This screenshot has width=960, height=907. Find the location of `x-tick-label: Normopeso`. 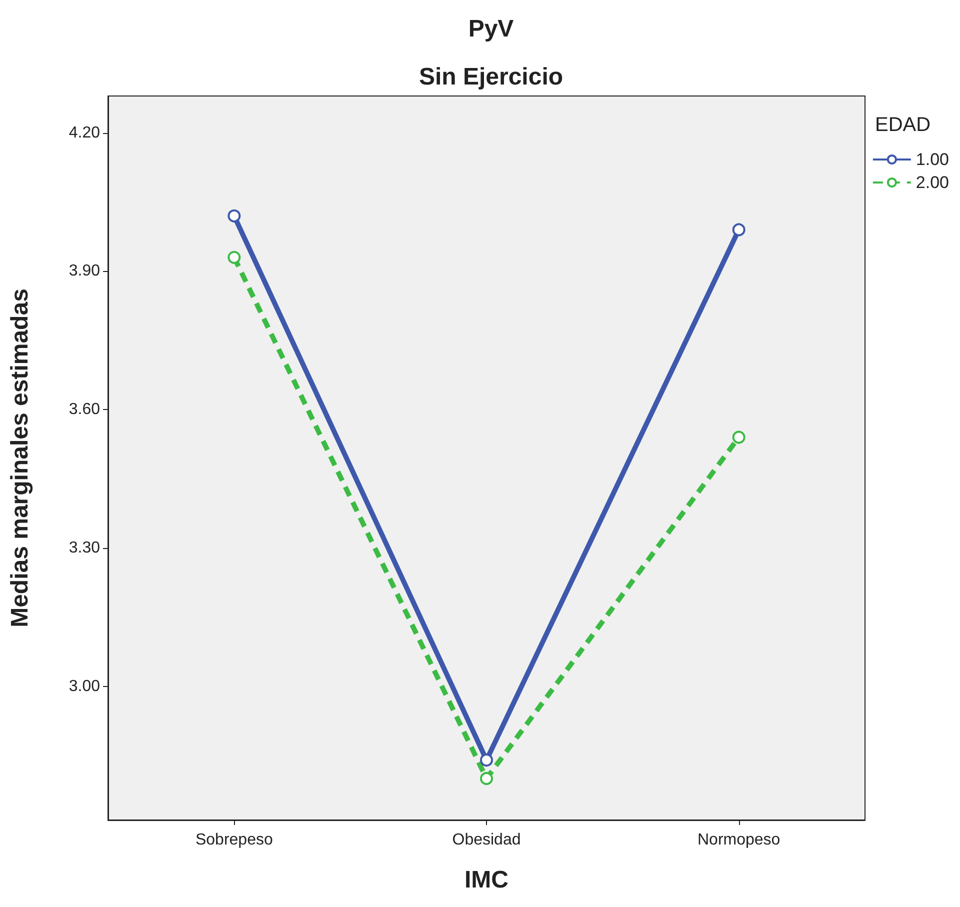

x-tick-label: Normopeso is located at coordinates (738, 840).